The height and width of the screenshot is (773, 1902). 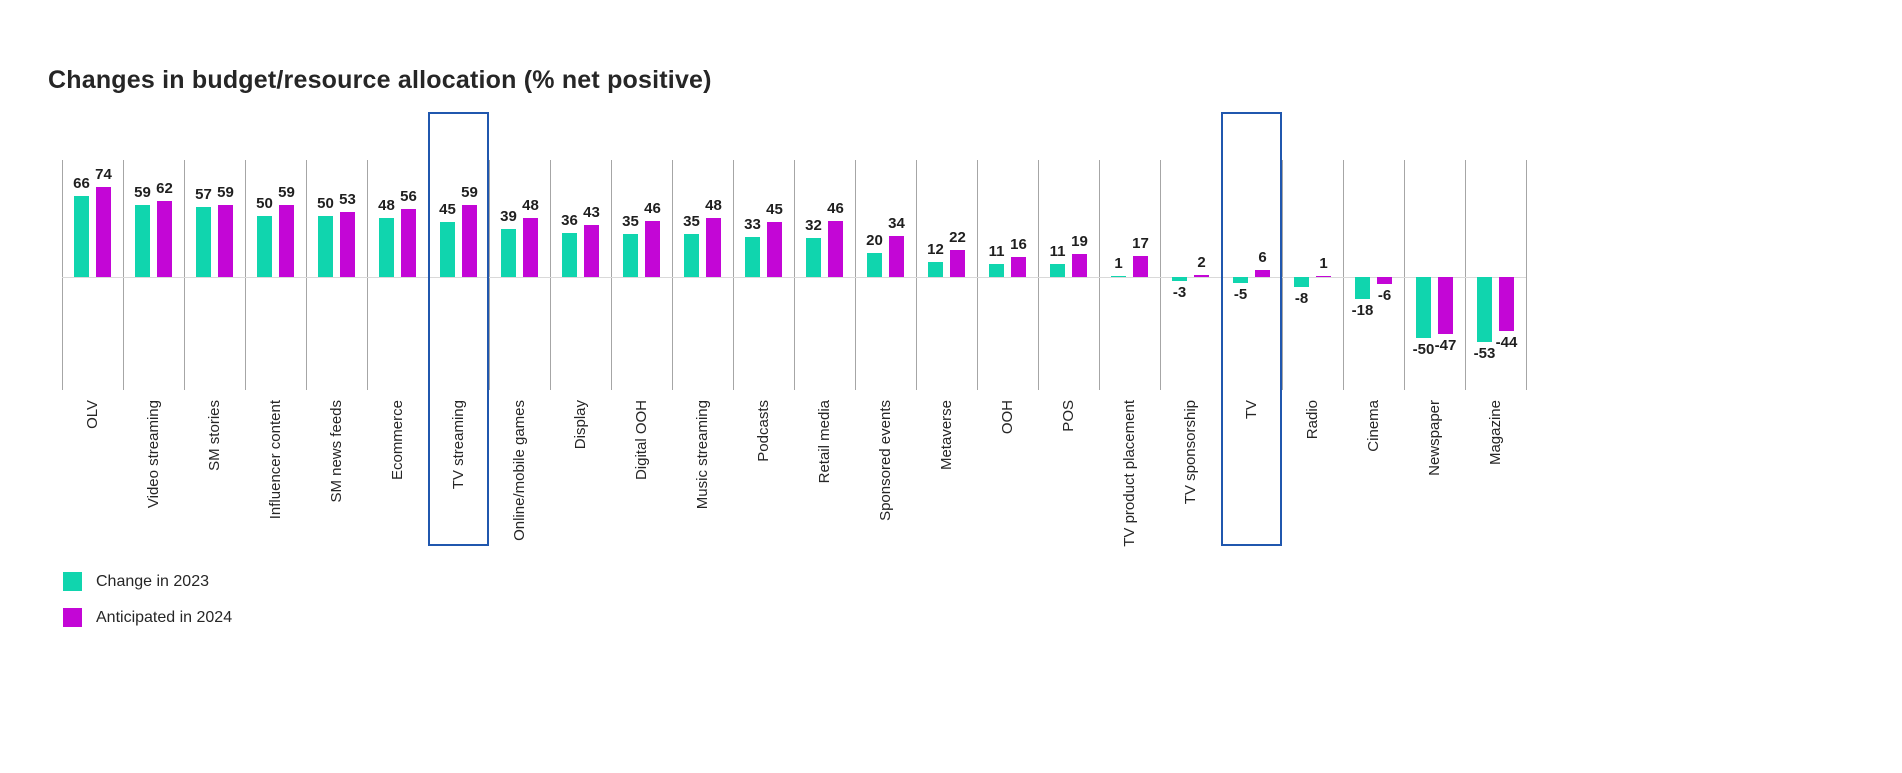 I want to click on category-label: OOH, so click(x=1007, y=417).